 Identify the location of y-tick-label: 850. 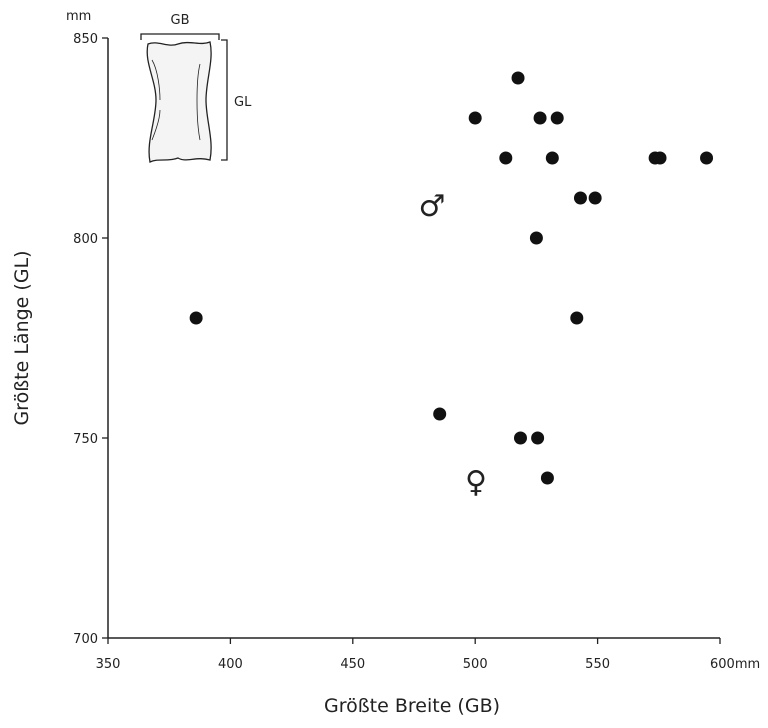
(85, 39).